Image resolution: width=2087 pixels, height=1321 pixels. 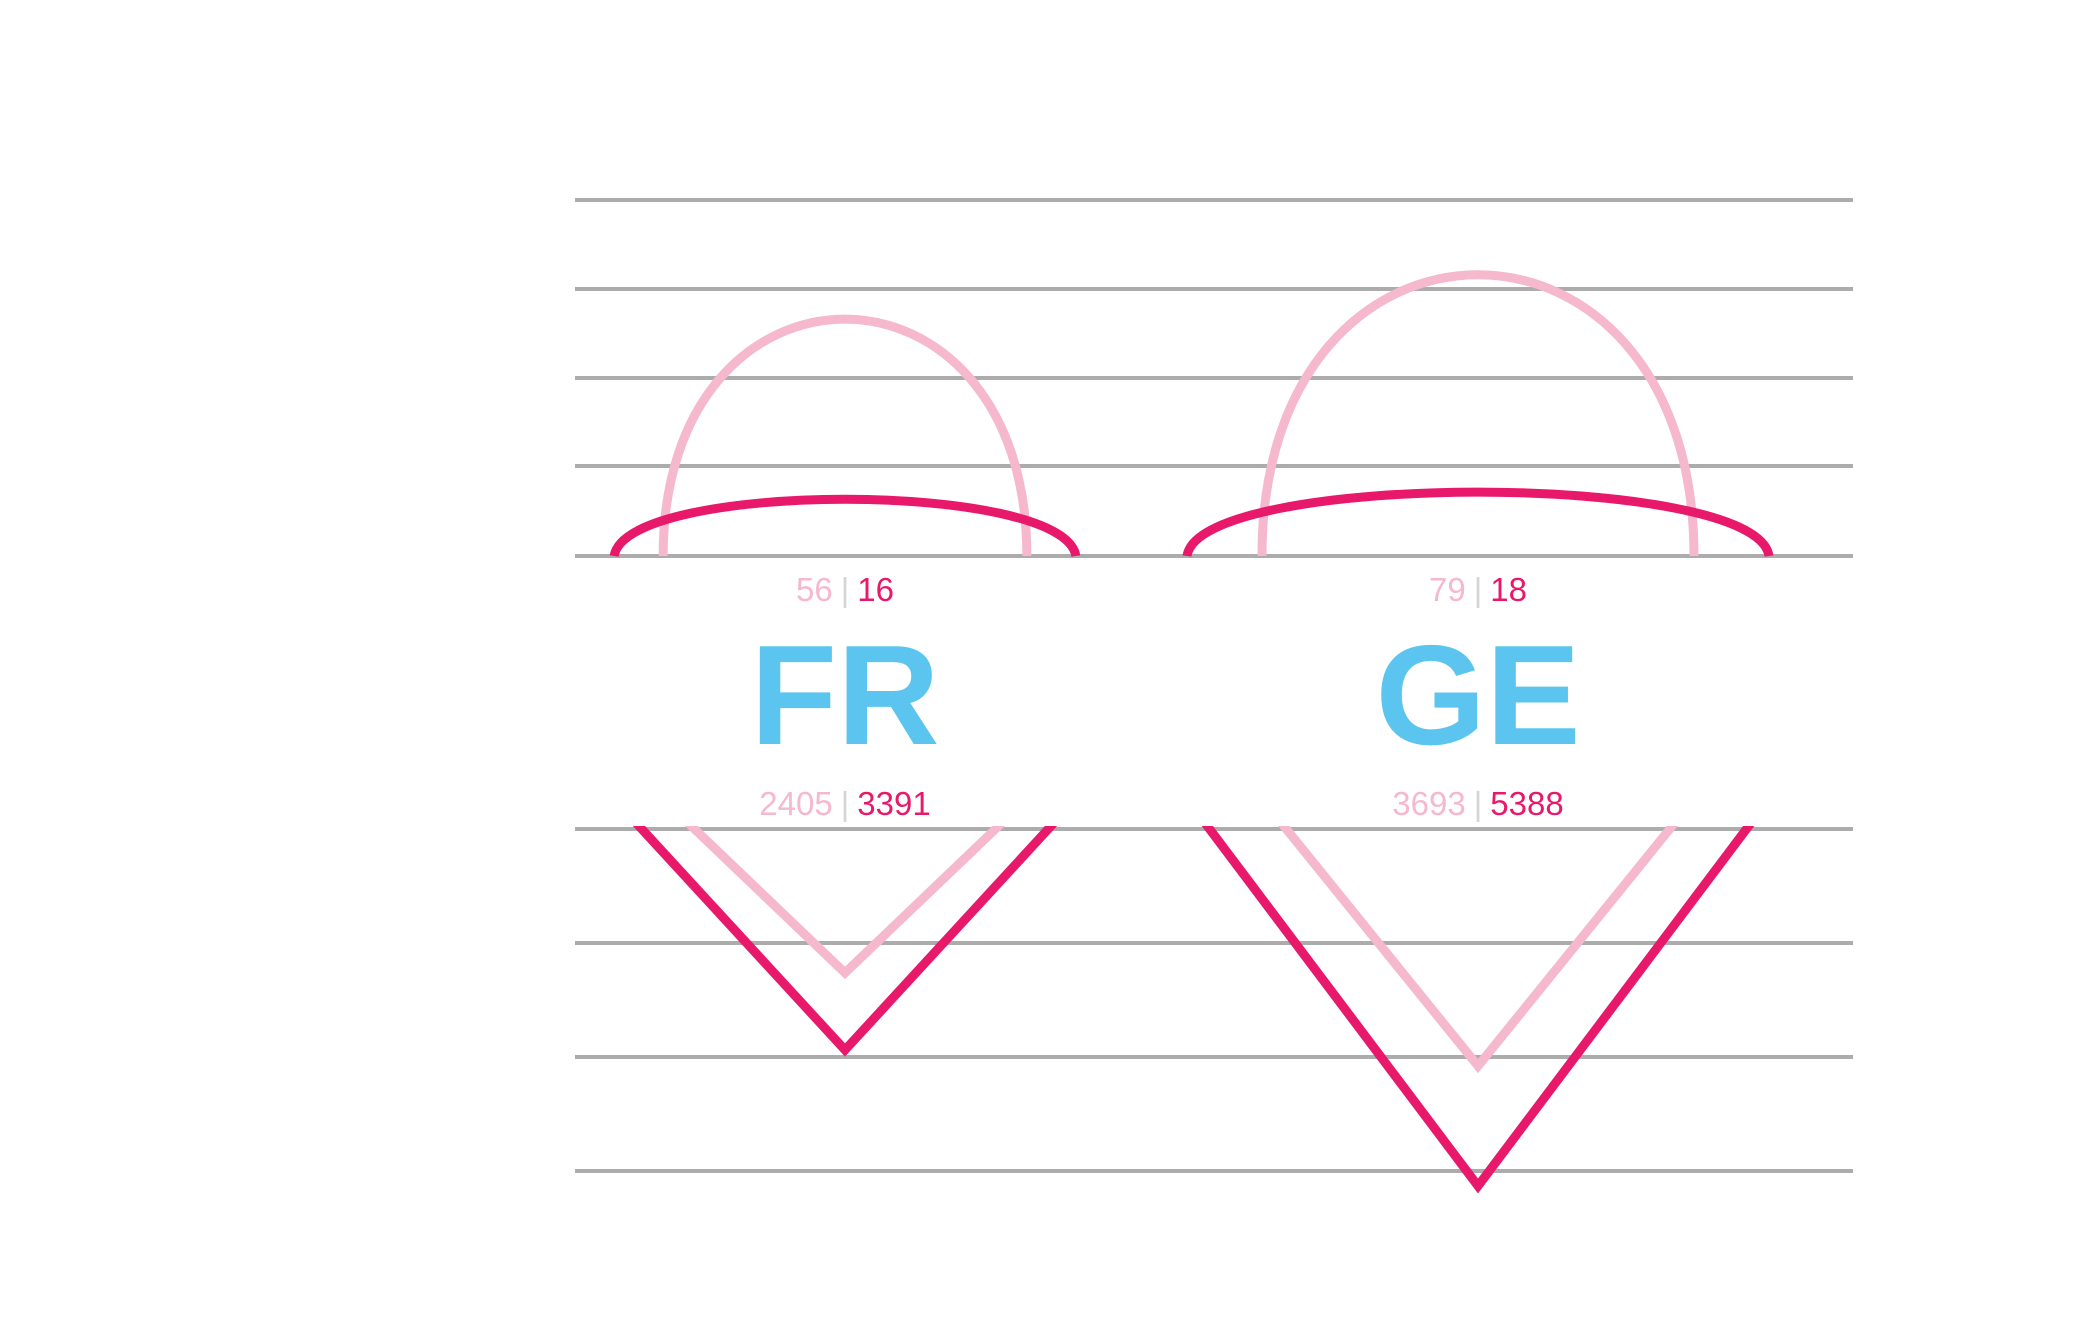 I want to click on country-label-fr: FR, so click(x=844, y=695).